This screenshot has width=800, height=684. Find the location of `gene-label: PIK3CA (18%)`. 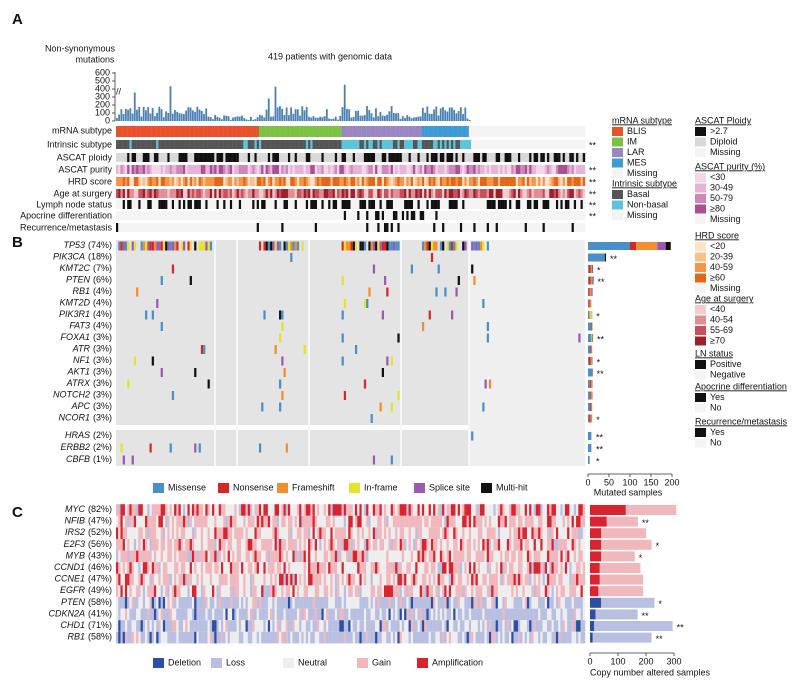

gene-label: PIK3CA (18%) is located at coordinates (82, 257).